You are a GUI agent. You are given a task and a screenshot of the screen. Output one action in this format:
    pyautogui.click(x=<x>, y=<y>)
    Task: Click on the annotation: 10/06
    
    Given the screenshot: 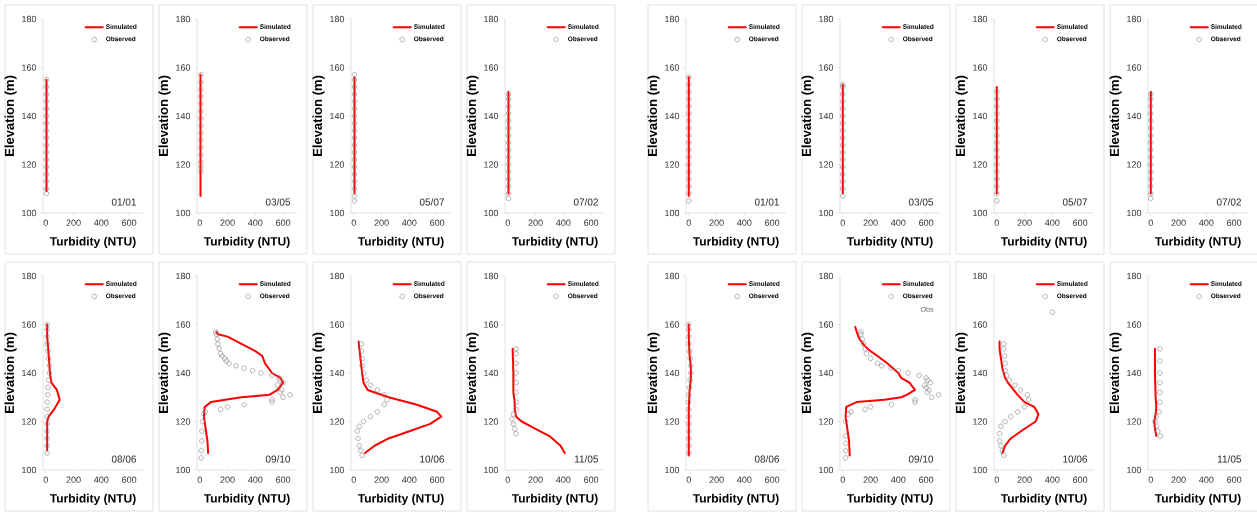 What is the action you would take?
    pyautogui.click(x=1075, y=459)
    